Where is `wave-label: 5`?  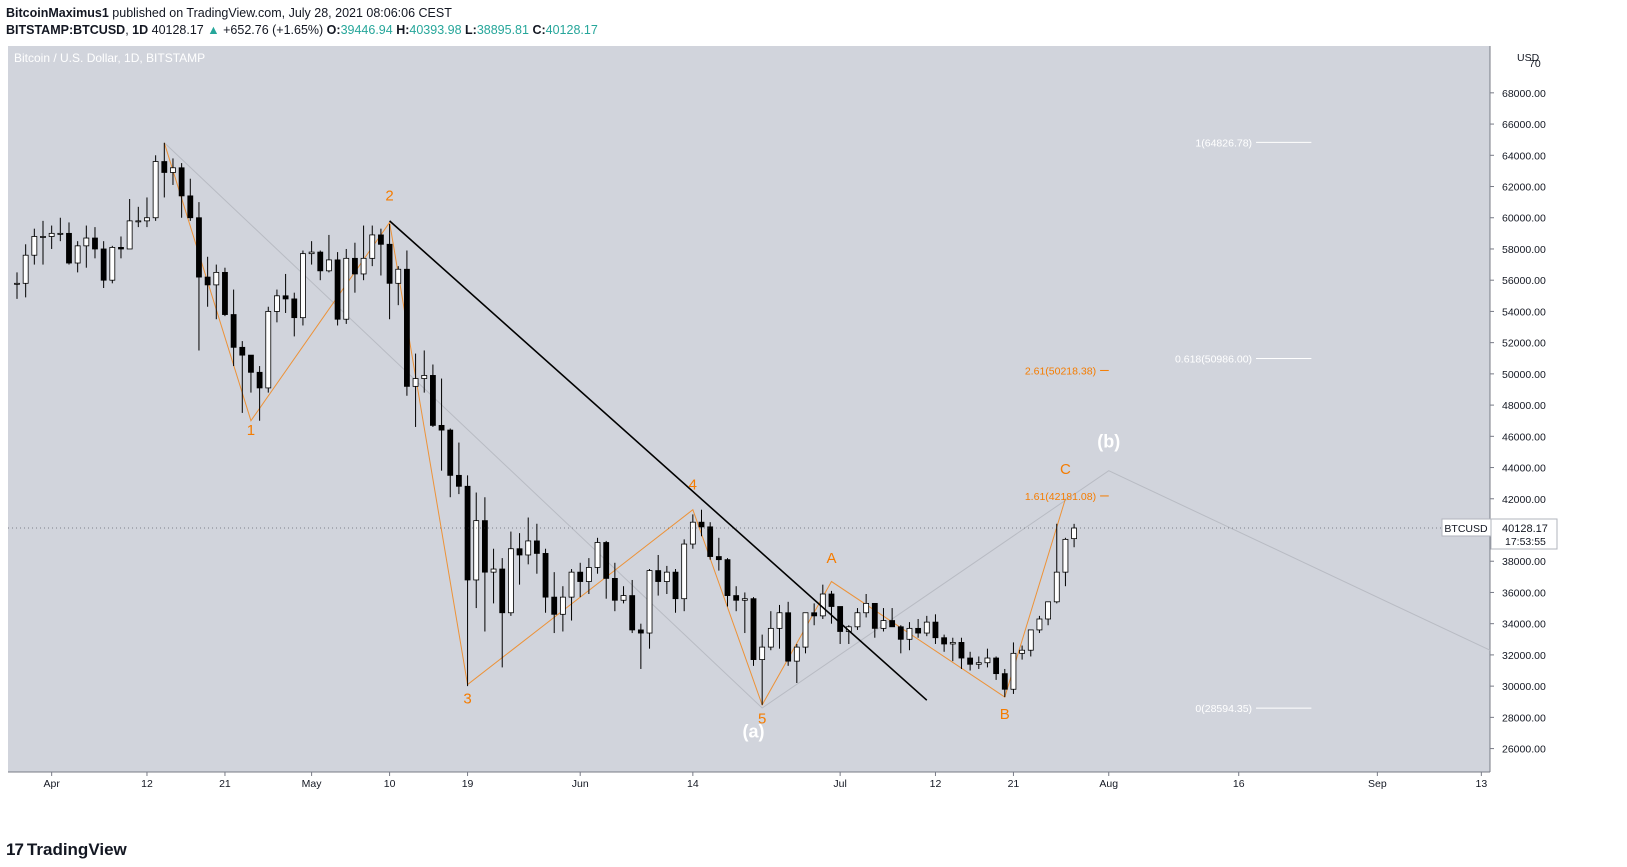 wave-label: 5 is located at coordinates (762, 719).